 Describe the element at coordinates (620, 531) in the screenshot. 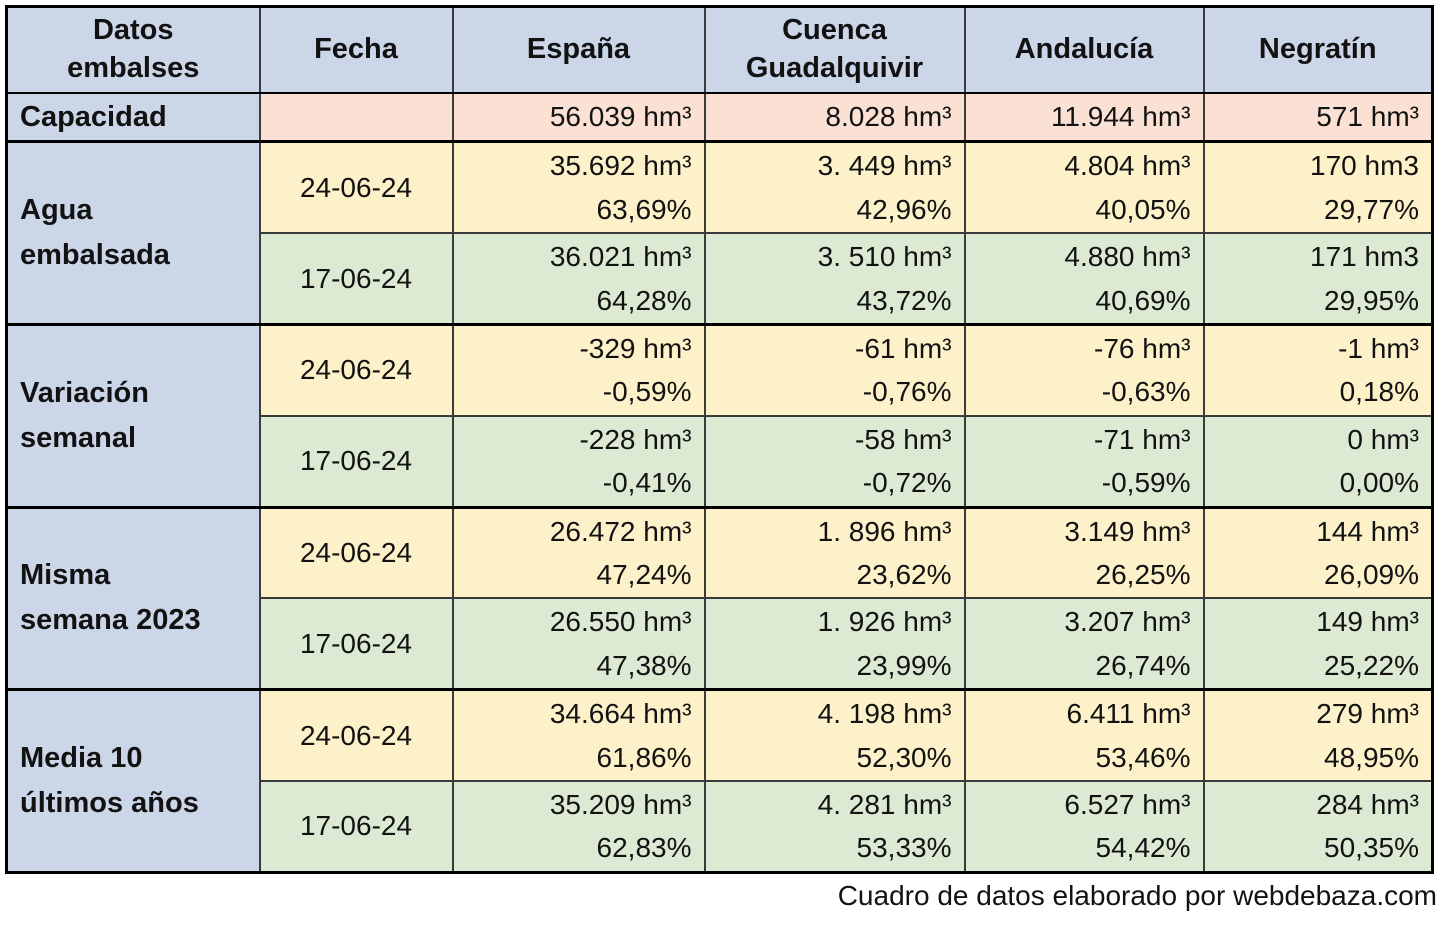

I see `volume-value: 26.472 hm³` at that location.